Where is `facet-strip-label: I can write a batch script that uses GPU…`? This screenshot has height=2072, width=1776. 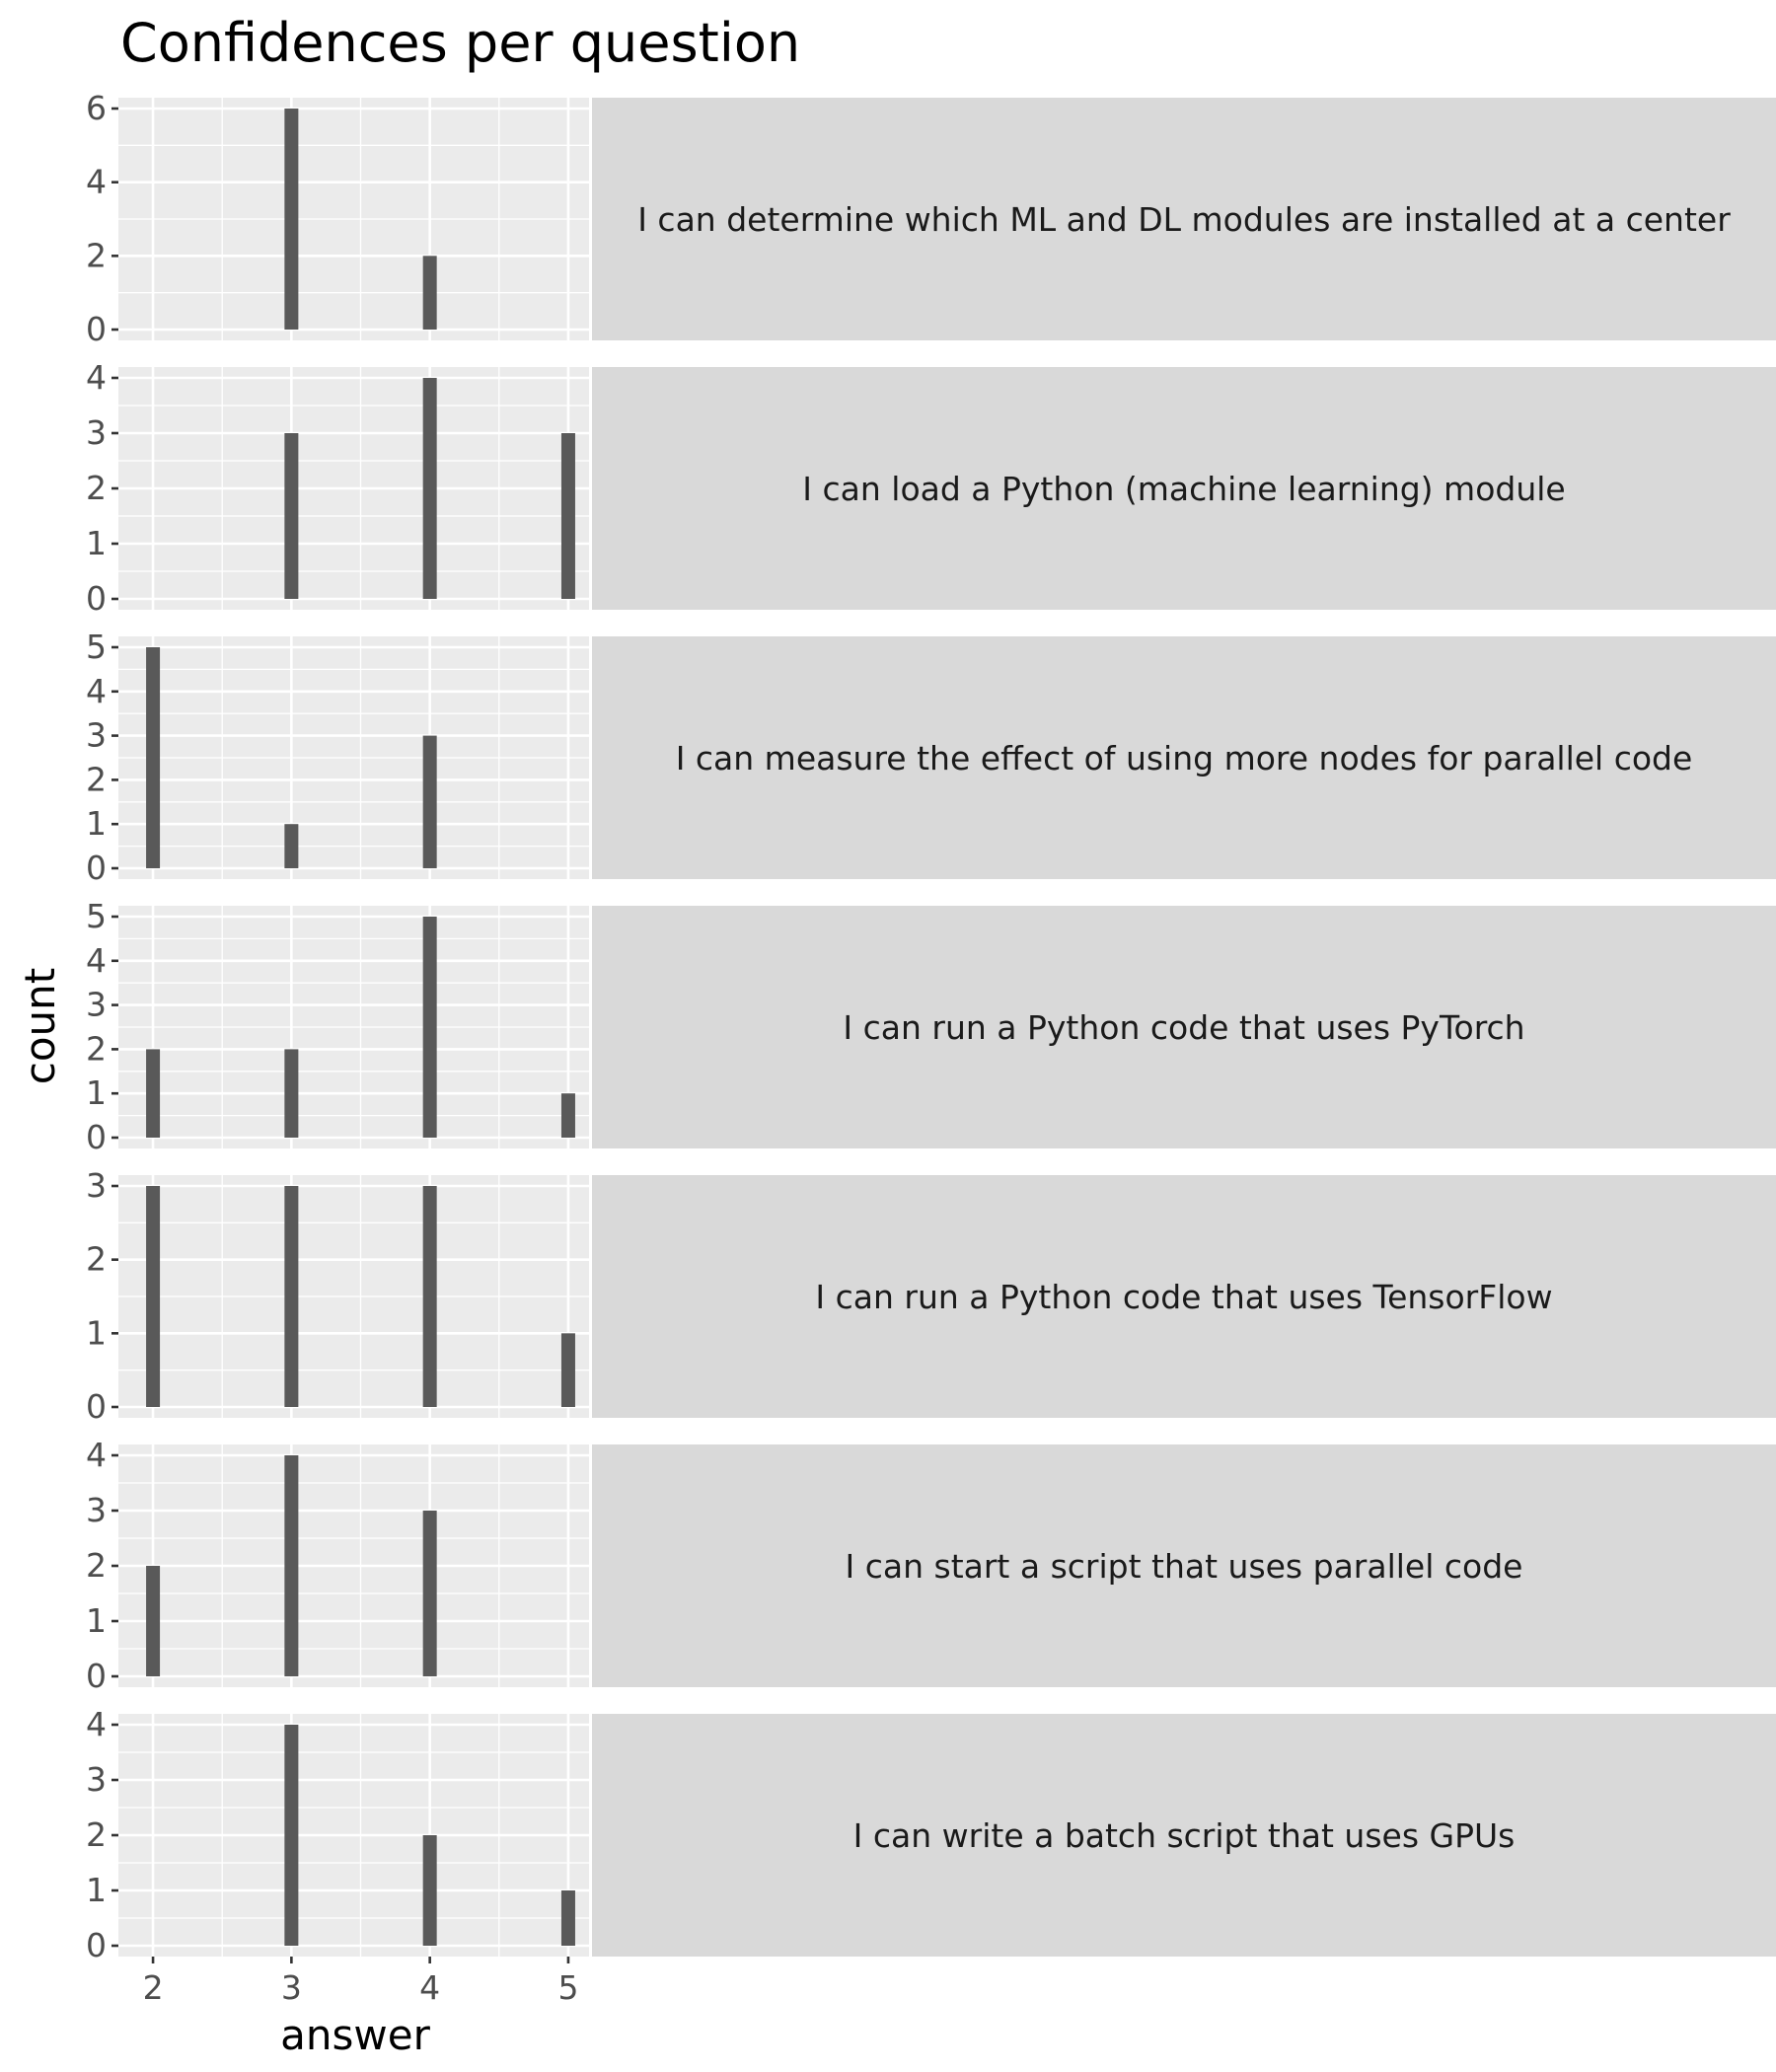 facet-strip-label: I can write a batch script that uses GPU… is located at coordinates (1185, 1836).